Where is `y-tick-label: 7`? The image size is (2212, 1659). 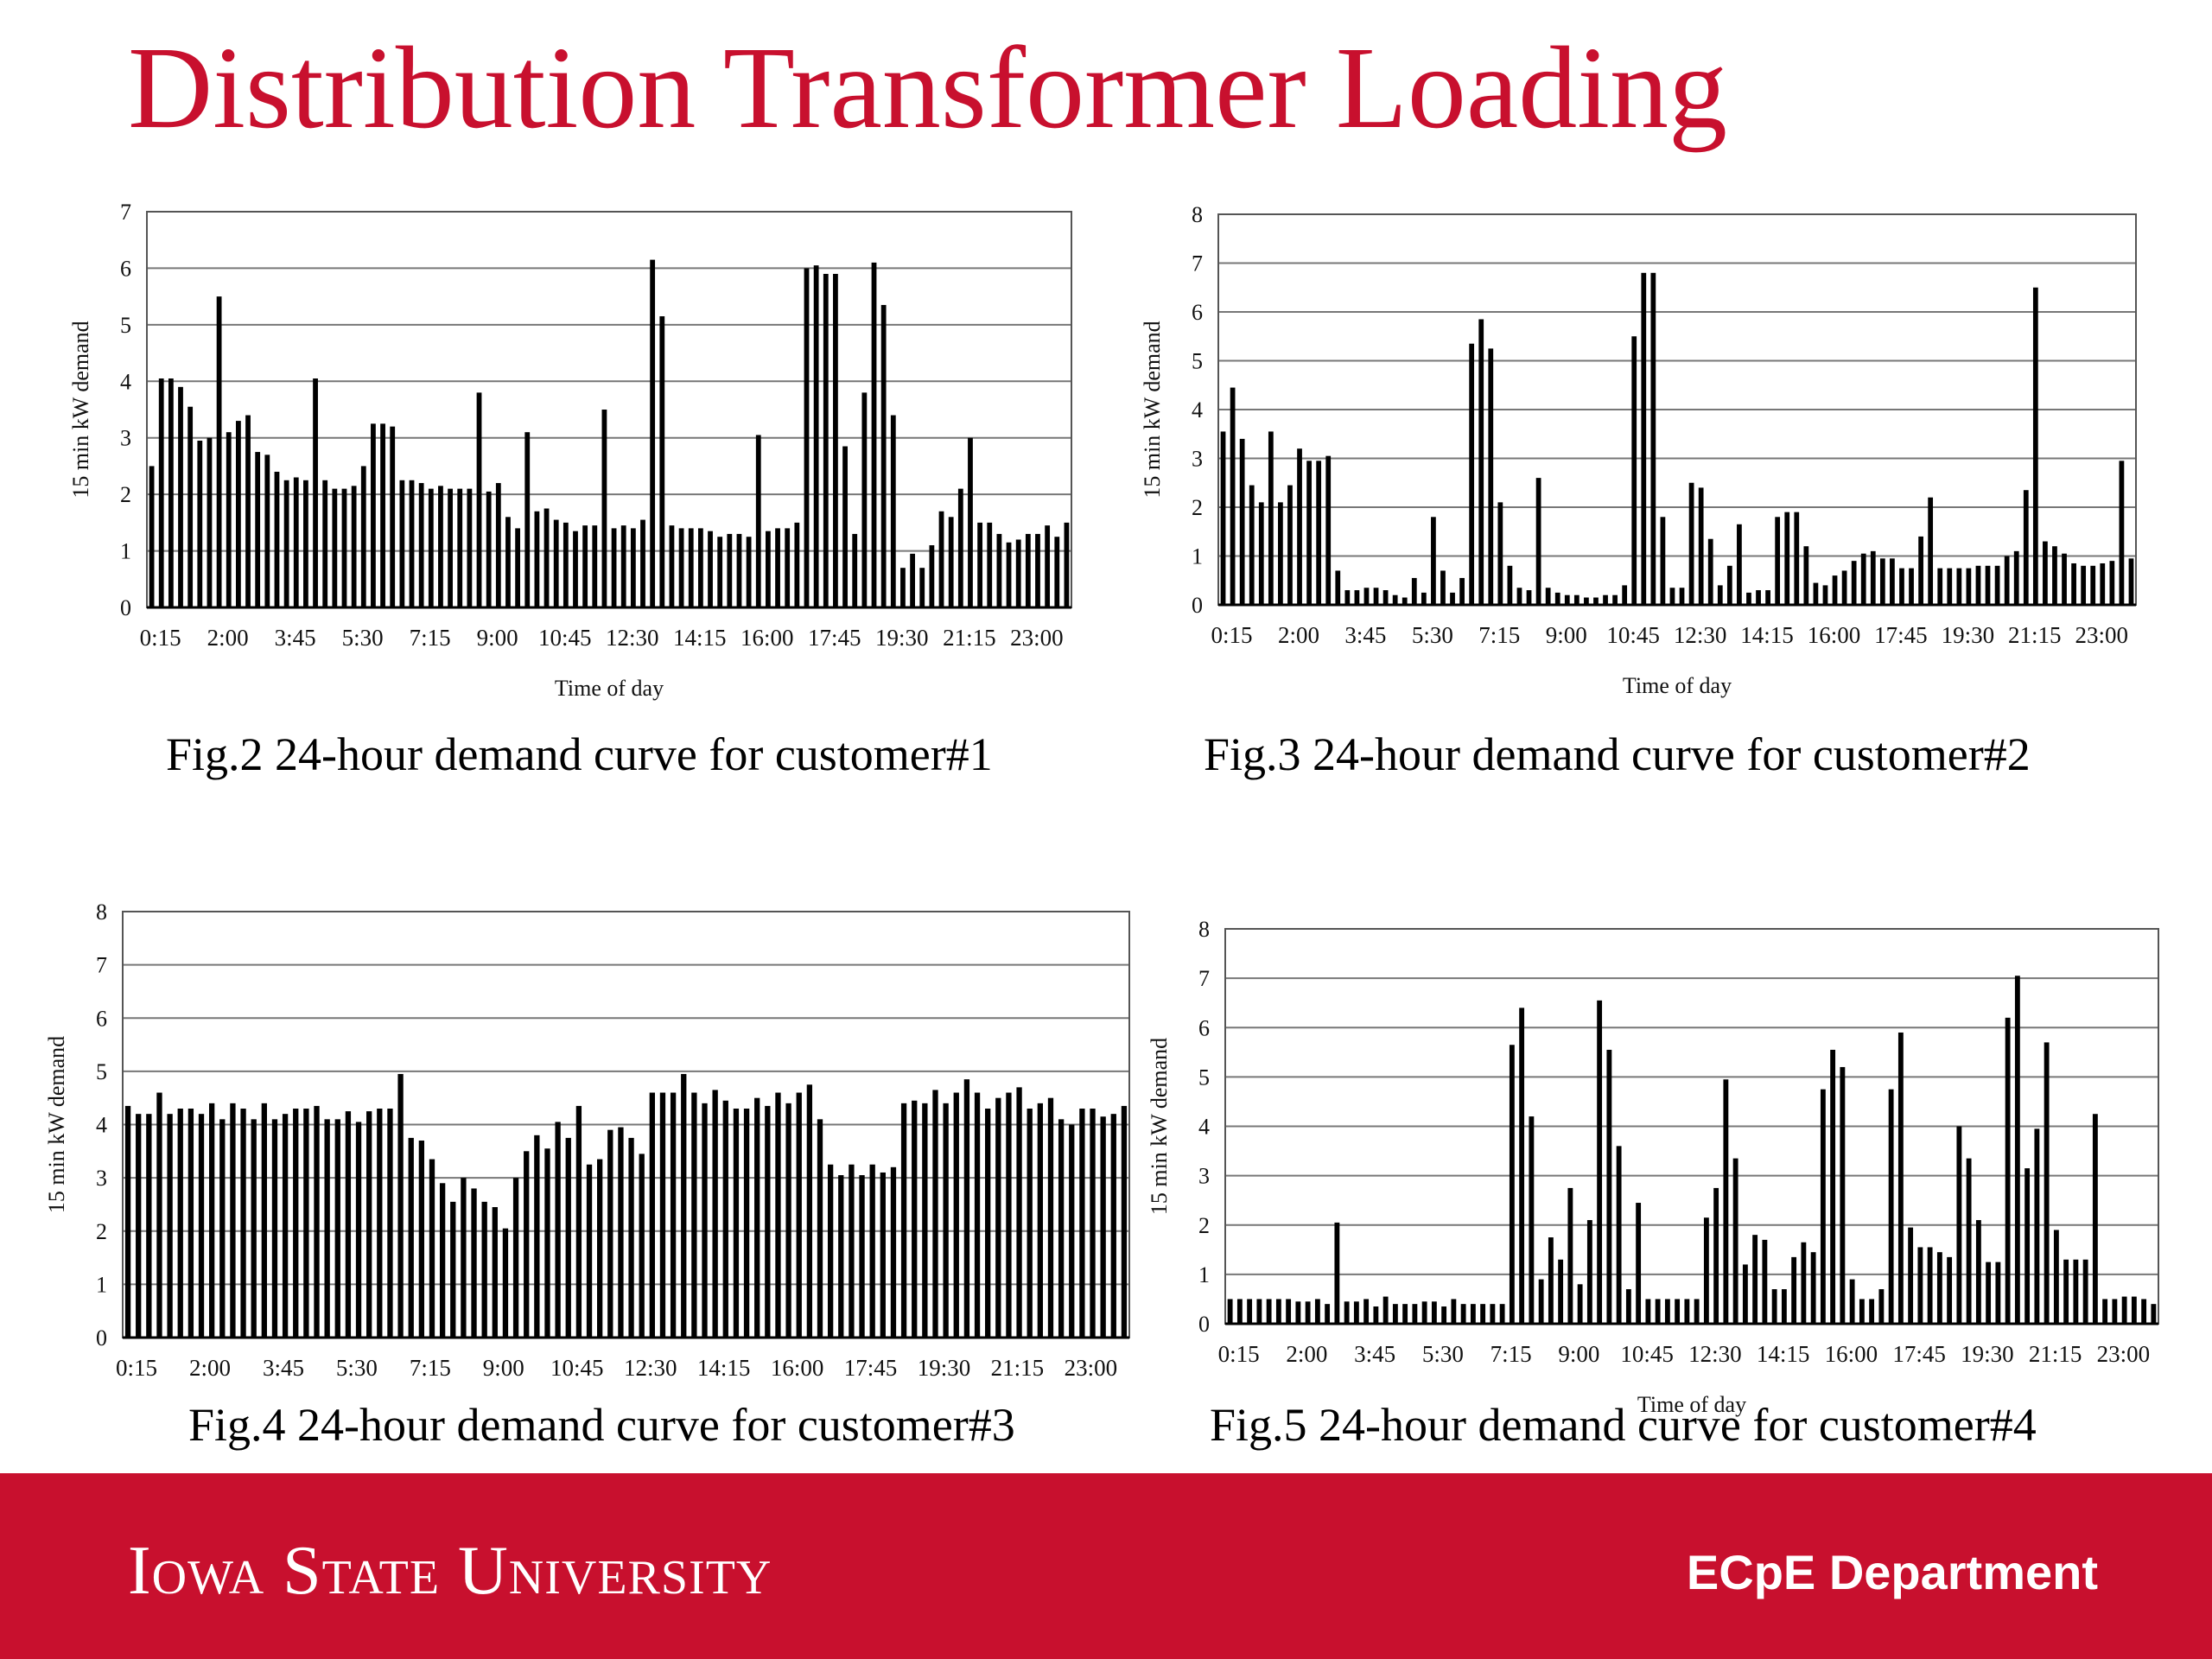
y-tick-label: 7 is located at coordinates (1197, 263).